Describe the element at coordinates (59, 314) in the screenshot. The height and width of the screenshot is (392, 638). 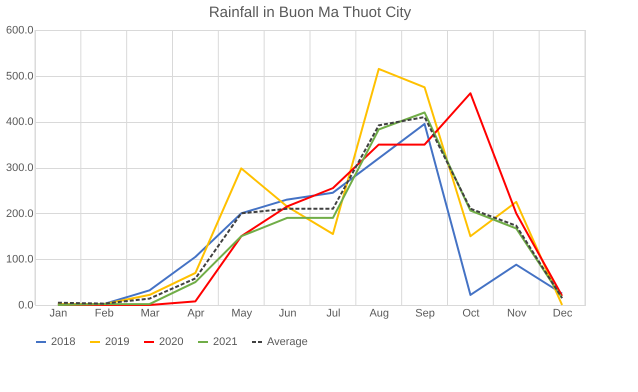
I see `x-tick-label: Jan` at that location.